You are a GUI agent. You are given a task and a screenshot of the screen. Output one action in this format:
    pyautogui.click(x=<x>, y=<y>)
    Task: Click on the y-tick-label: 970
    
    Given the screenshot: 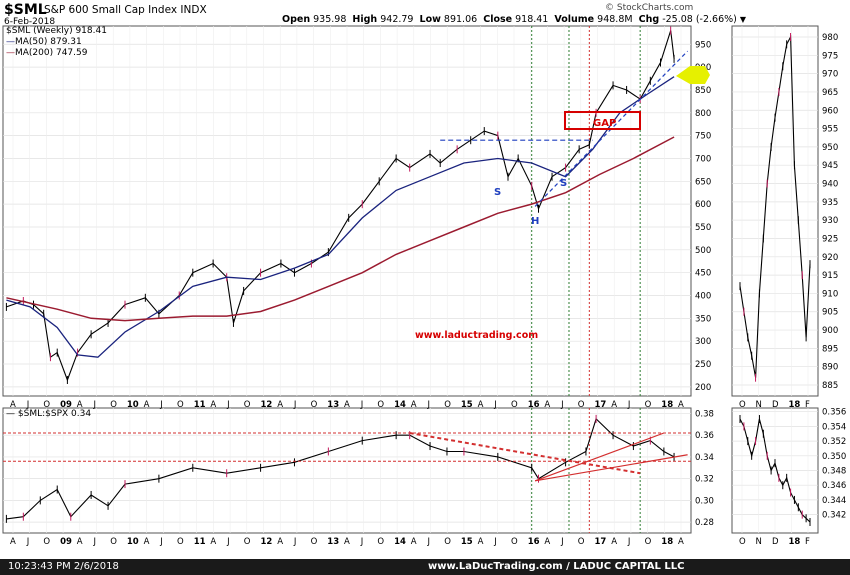 What is the action you would take?
    pyautogui.click(x=830, y=75)
    